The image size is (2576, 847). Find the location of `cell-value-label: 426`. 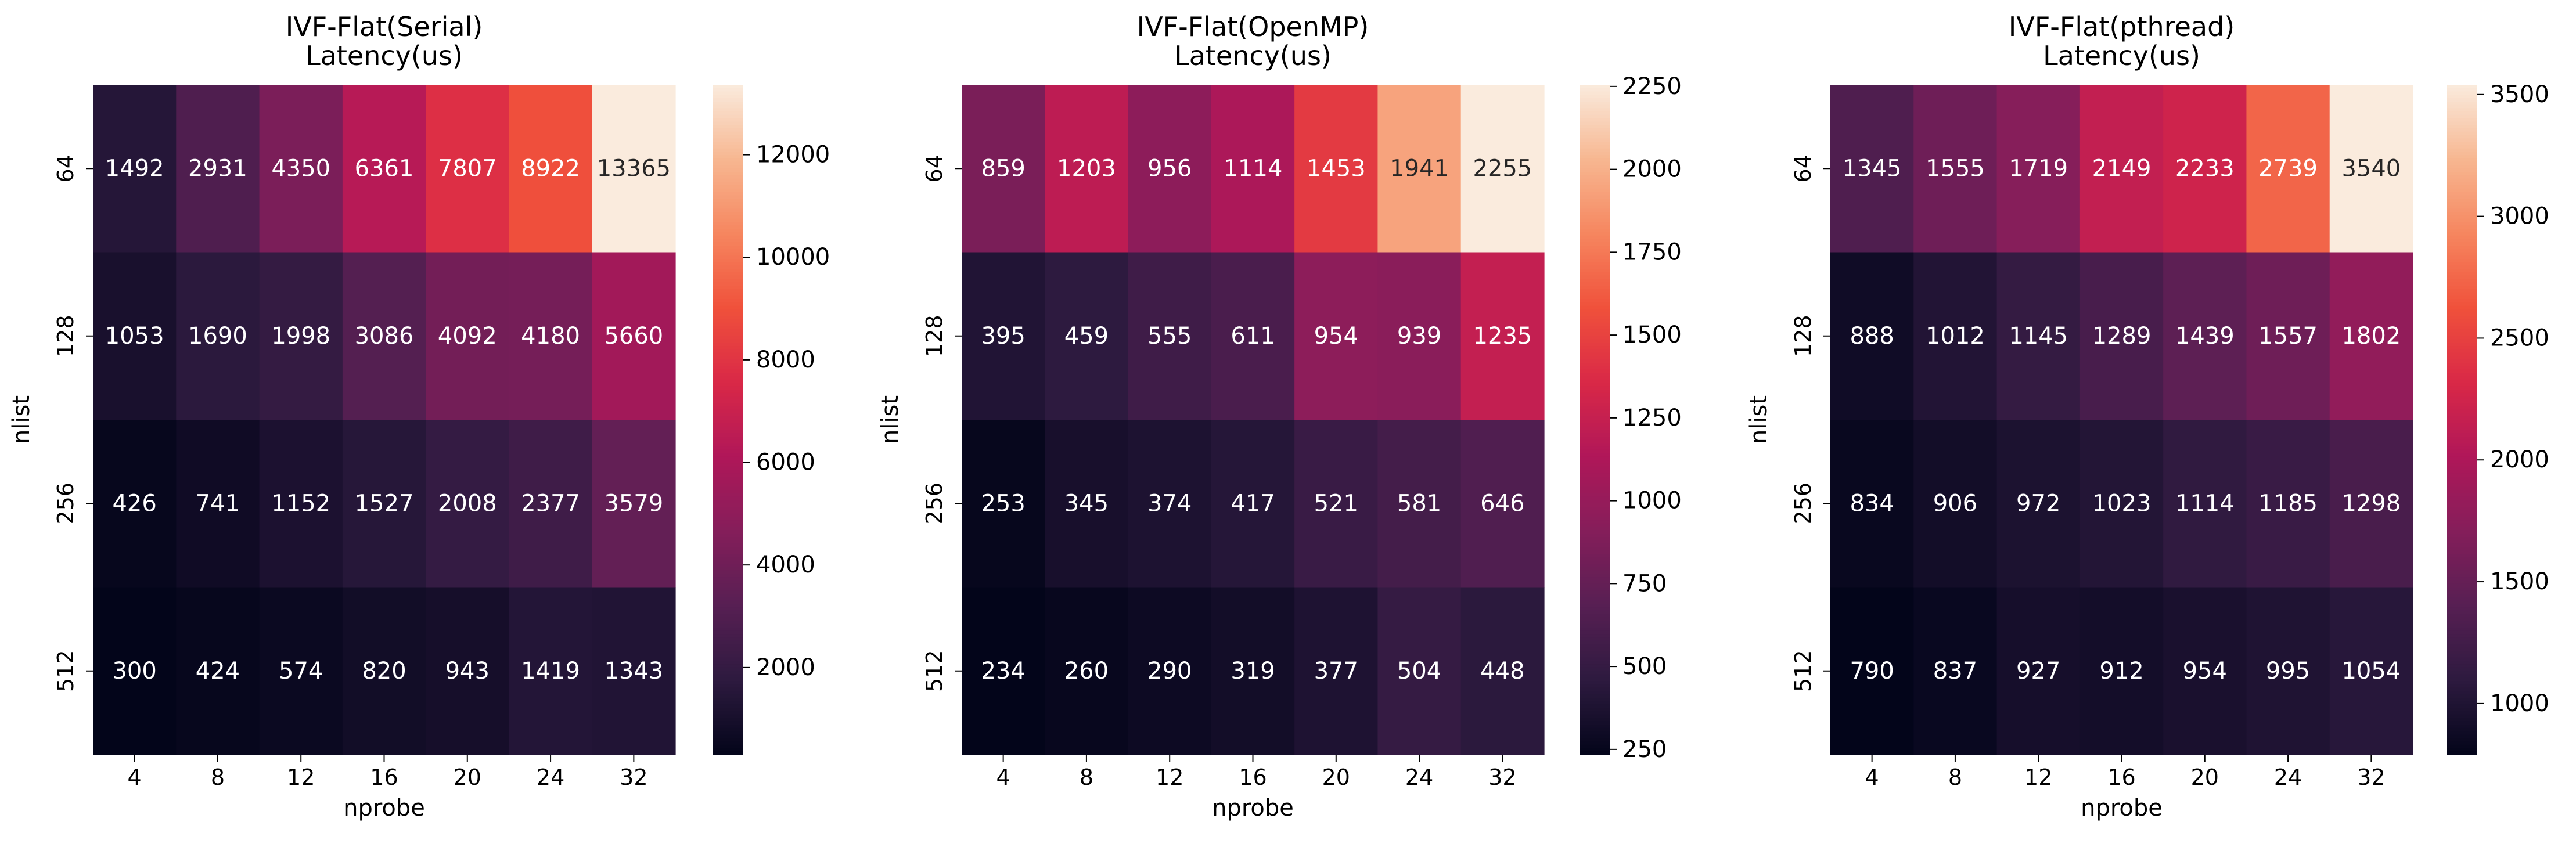

cell-value-label: 426 is located at coordinates (134, 504).